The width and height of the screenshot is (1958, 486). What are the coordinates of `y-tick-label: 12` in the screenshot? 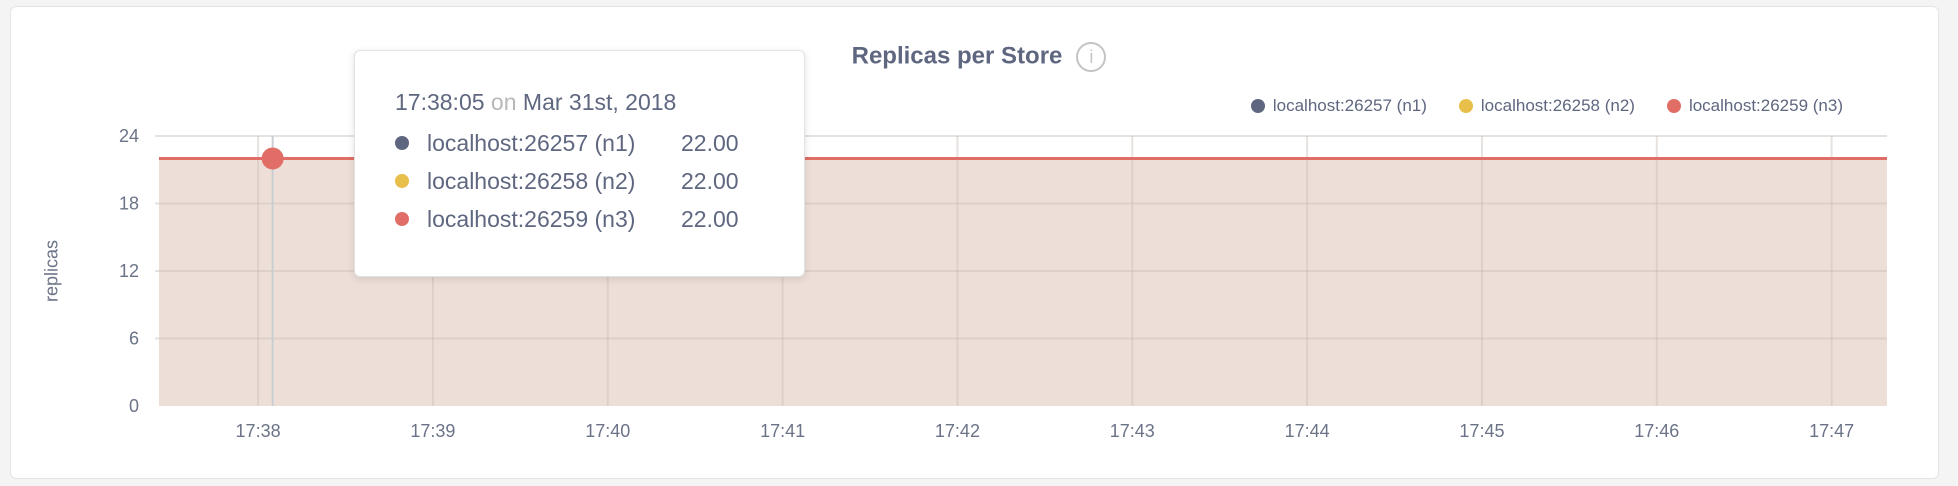 It's located at (129, 271).